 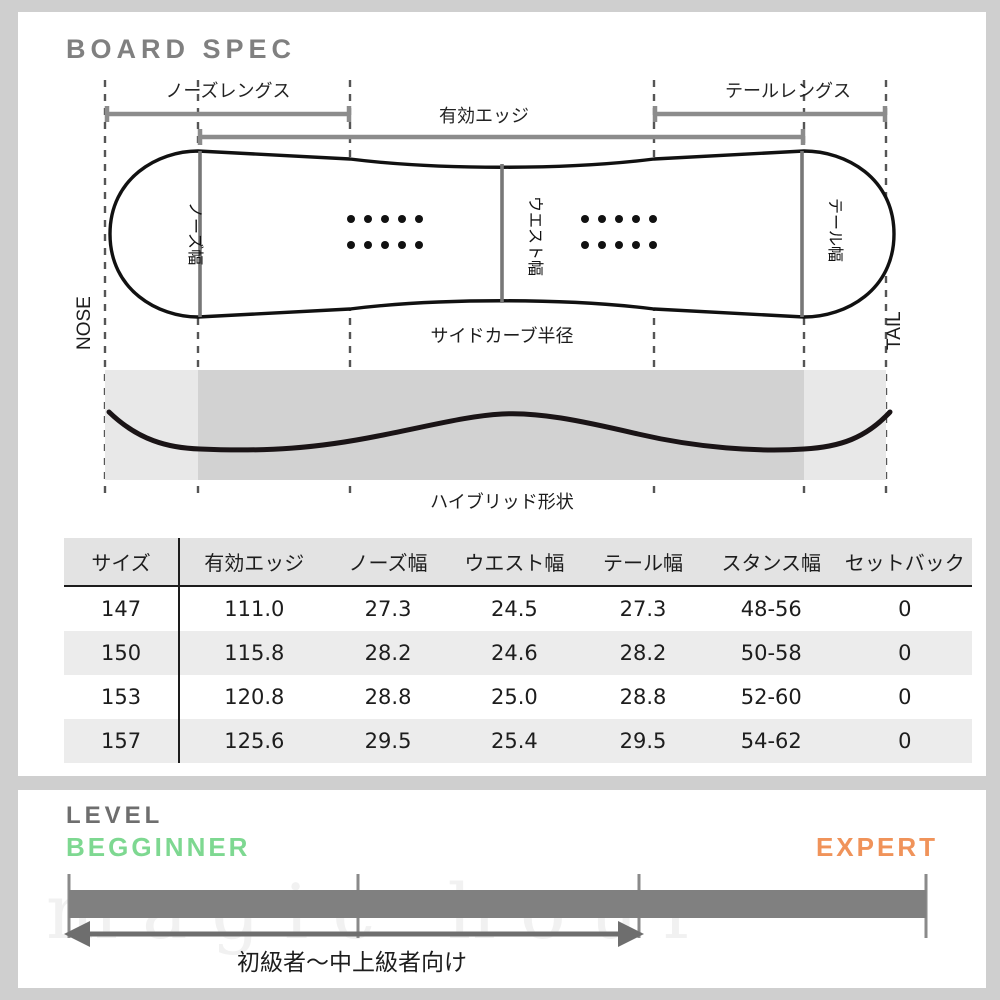 I want to click on tail-end-label: TAIL, so click(x=894, y=330).